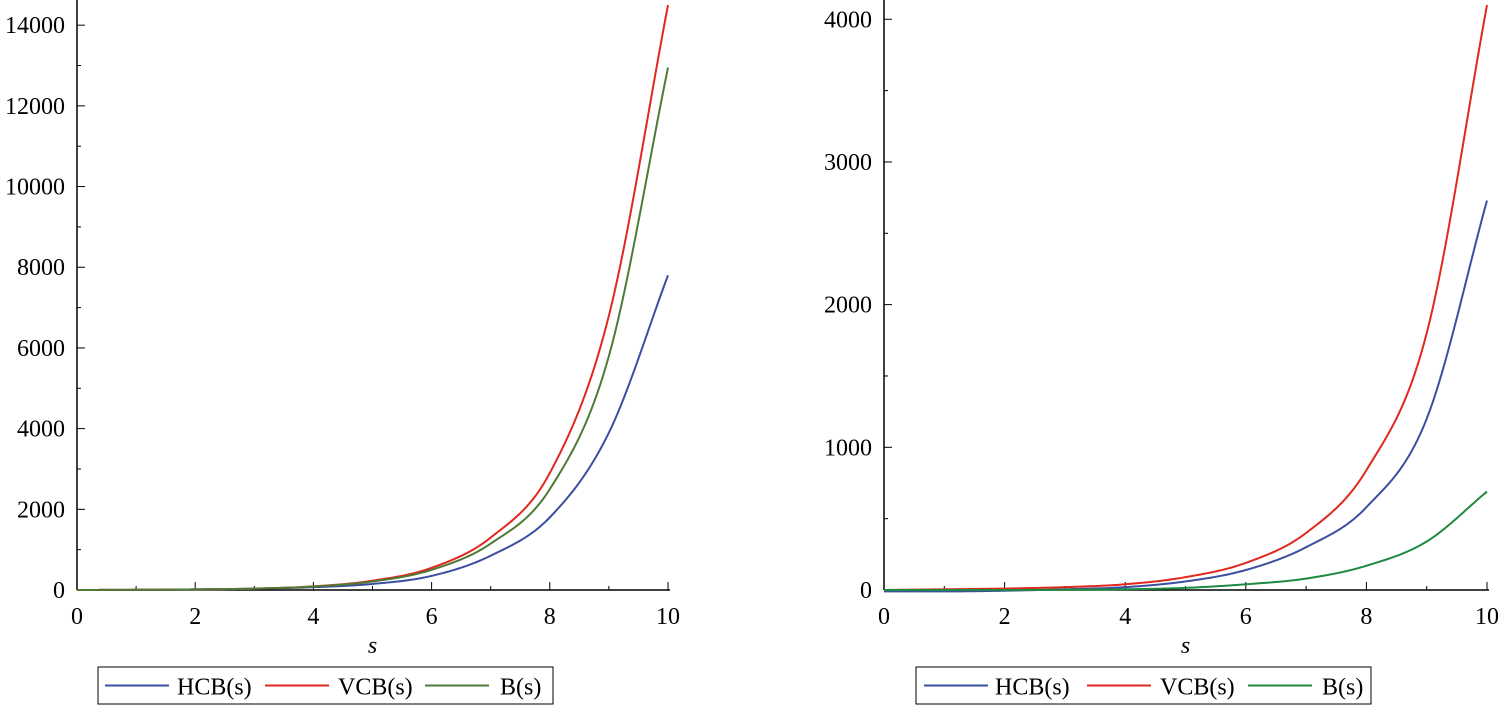  I want to click on y-tick-label: 12000, so click(35, 107).